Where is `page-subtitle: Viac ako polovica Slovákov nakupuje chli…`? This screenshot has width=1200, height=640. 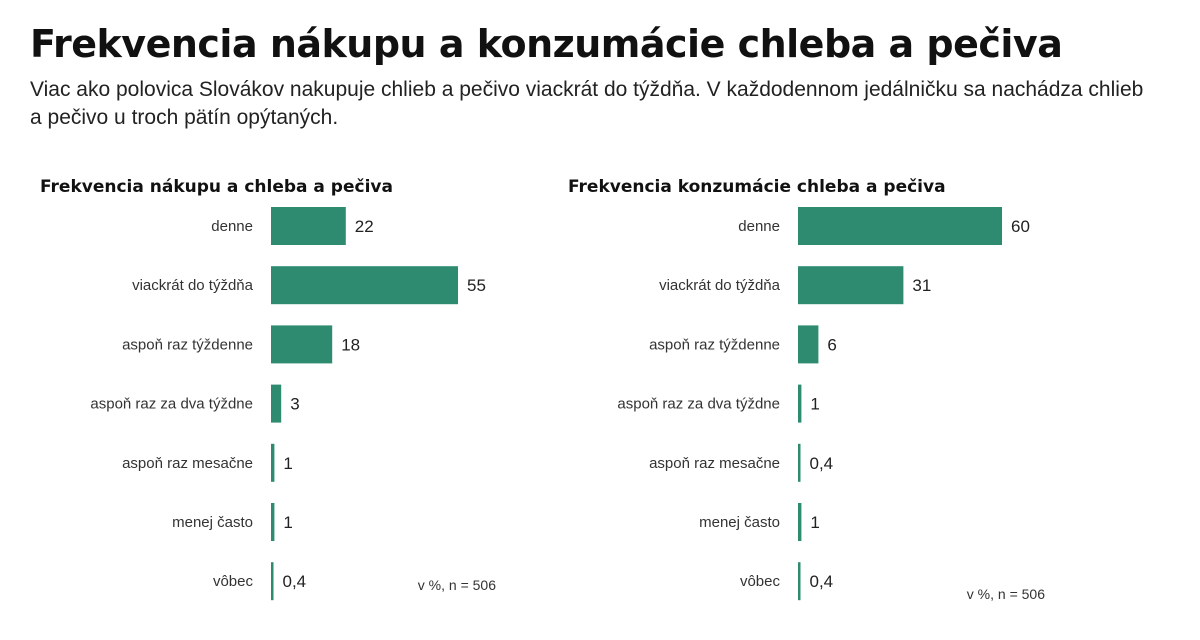 page-subtitle: Viac ako polovica Slovákov nakupuje chli… is located at coordinates (587, 103).